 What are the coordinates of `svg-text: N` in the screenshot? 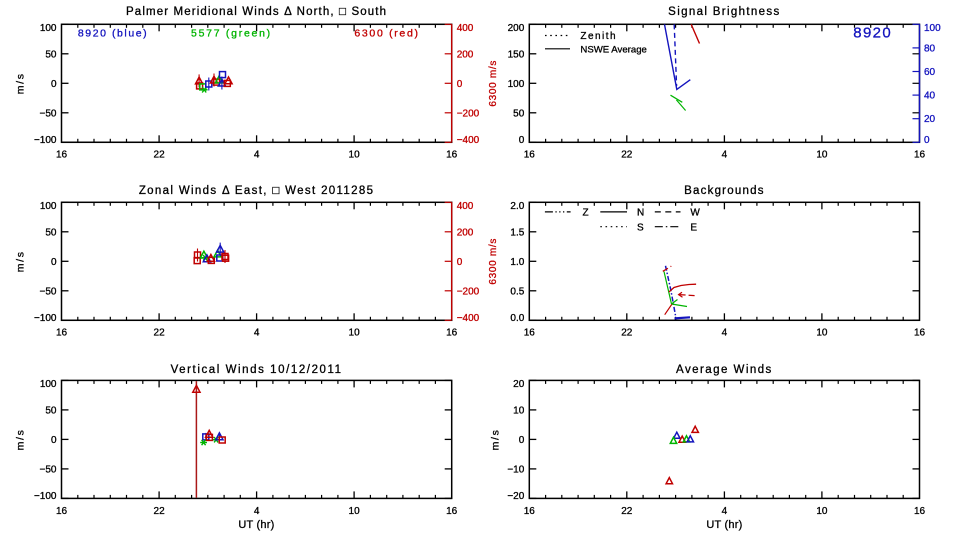 It's located at (640, 213).